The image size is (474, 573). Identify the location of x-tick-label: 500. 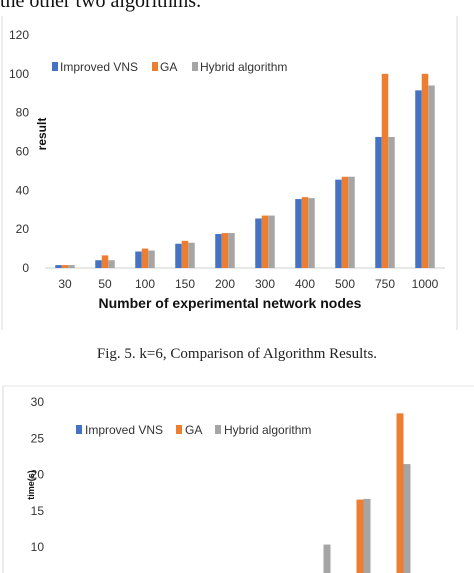
(345, 284).